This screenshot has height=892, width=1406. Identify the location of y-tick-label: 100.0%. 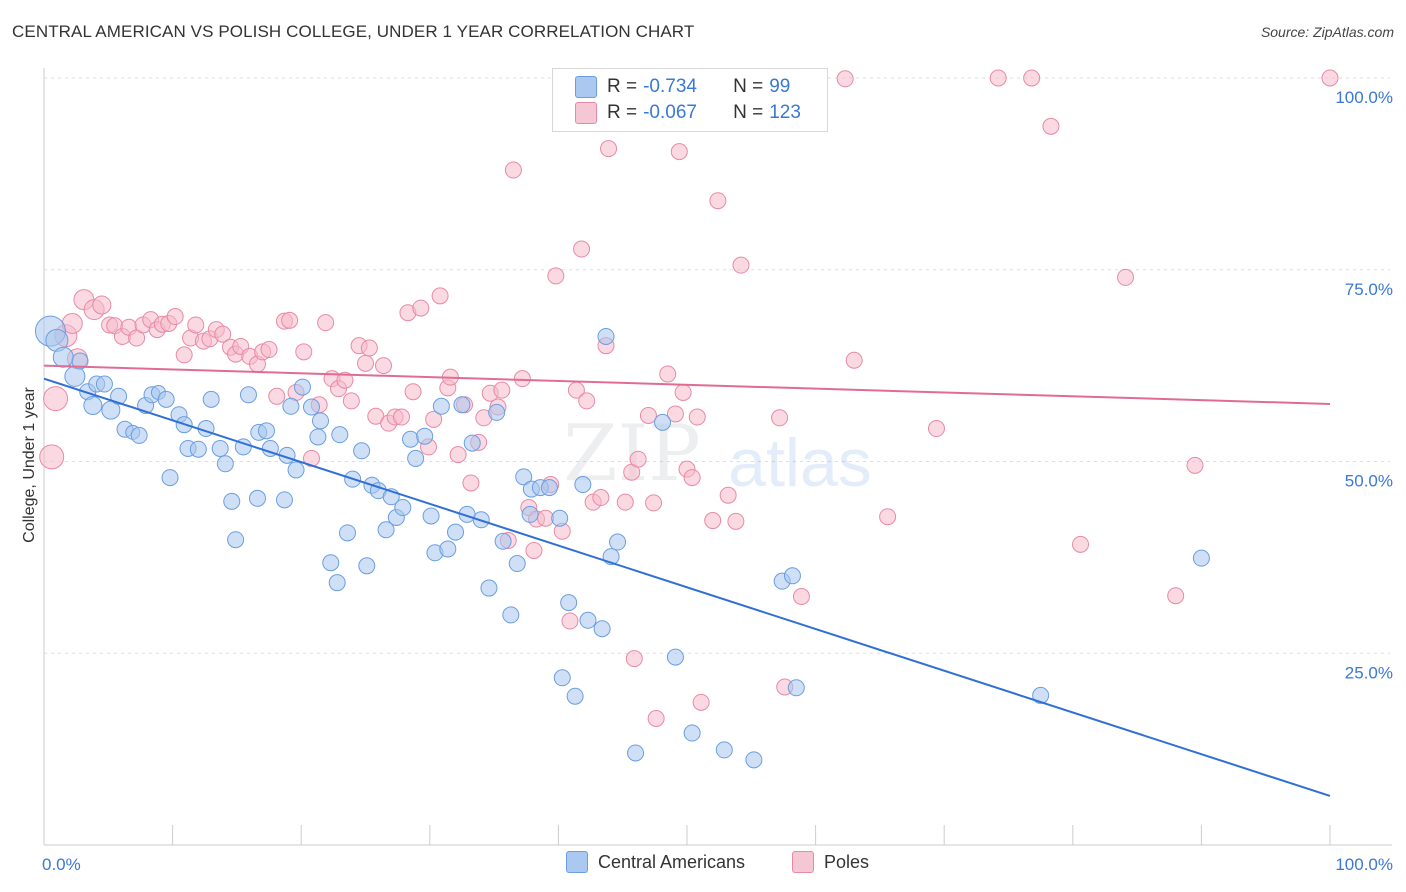
(1364, 97).